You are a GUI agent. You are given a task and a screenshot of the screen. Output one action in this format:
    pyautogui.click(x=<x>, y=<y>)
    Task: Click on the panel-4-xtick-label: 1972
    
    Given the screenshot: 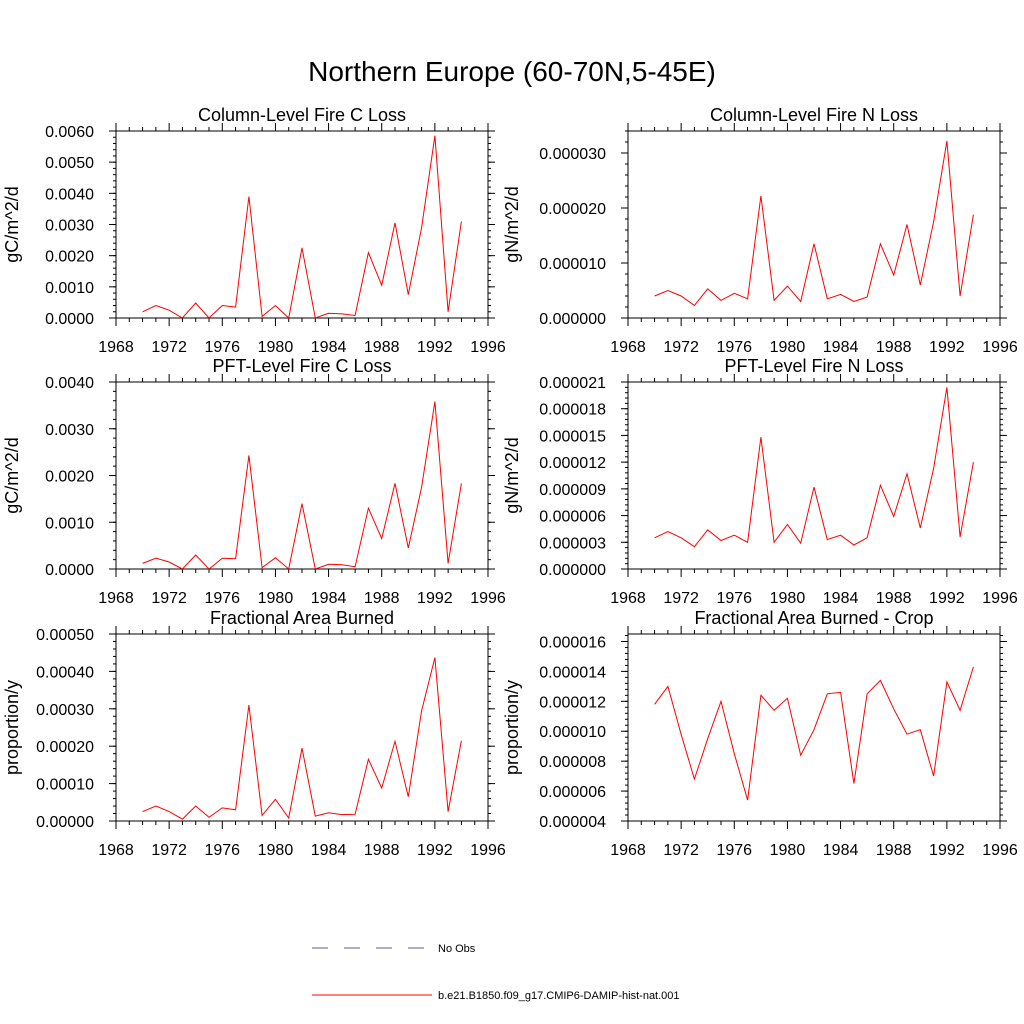 What is the action you would take?
    pyautogui.click(x=681, y=598)
    